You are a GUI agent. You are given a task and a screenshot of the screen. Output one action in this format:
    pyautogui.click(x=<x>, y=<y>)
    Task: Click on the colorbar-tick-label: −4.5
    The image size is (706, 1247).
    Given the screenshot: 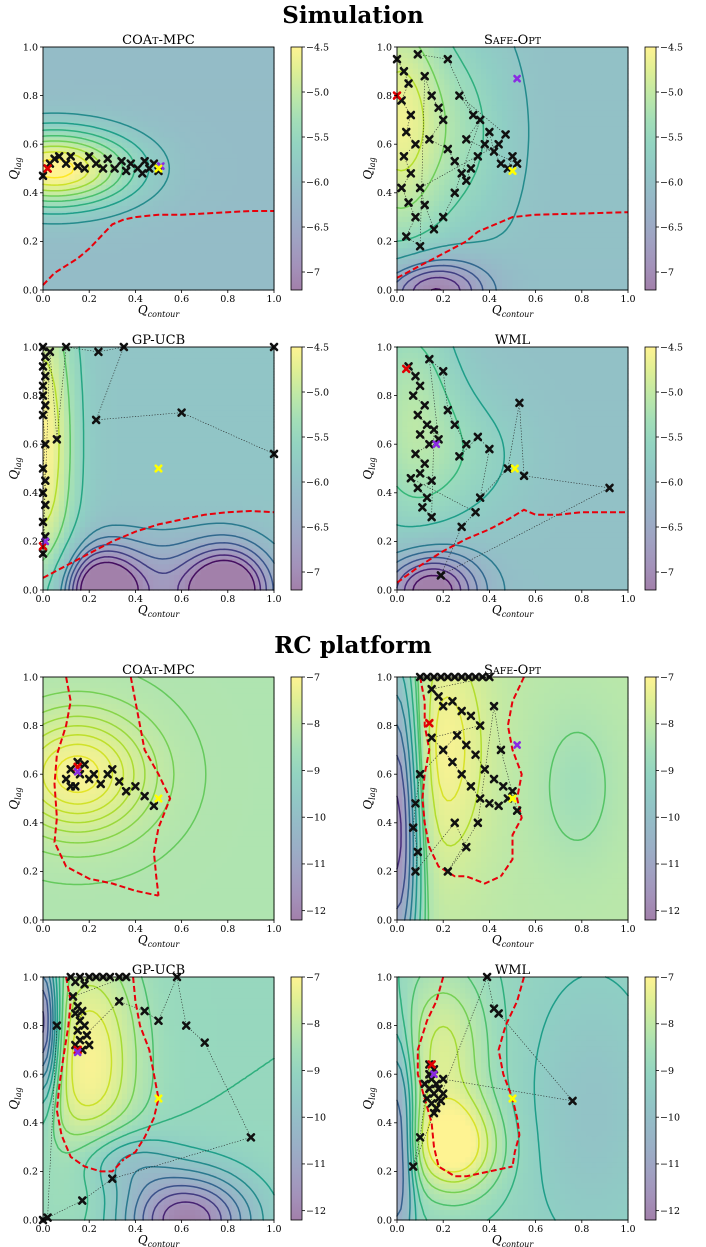 What is the action you would take?
    pyautogui.click(x=317, y=47)
    